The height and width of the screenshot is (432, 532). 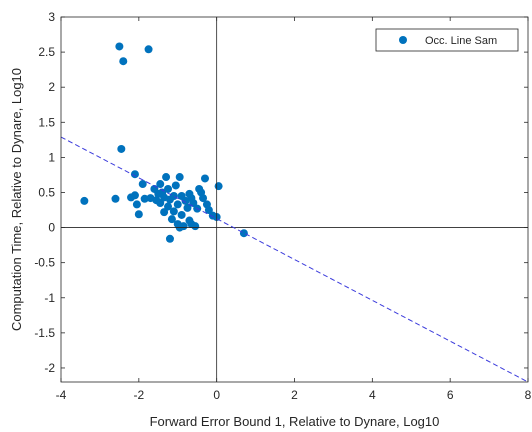 What do you see at coordinates (138, 395) in the screenshot?
I see `x-tick-label: -2` at bounding box center [138, 395].